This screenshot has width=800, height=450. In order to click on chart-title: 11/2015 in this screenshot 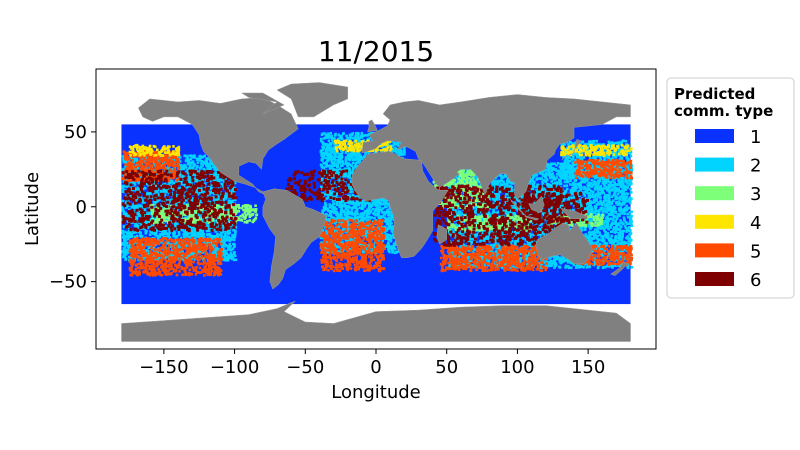, I will do `click(376, 51)`.